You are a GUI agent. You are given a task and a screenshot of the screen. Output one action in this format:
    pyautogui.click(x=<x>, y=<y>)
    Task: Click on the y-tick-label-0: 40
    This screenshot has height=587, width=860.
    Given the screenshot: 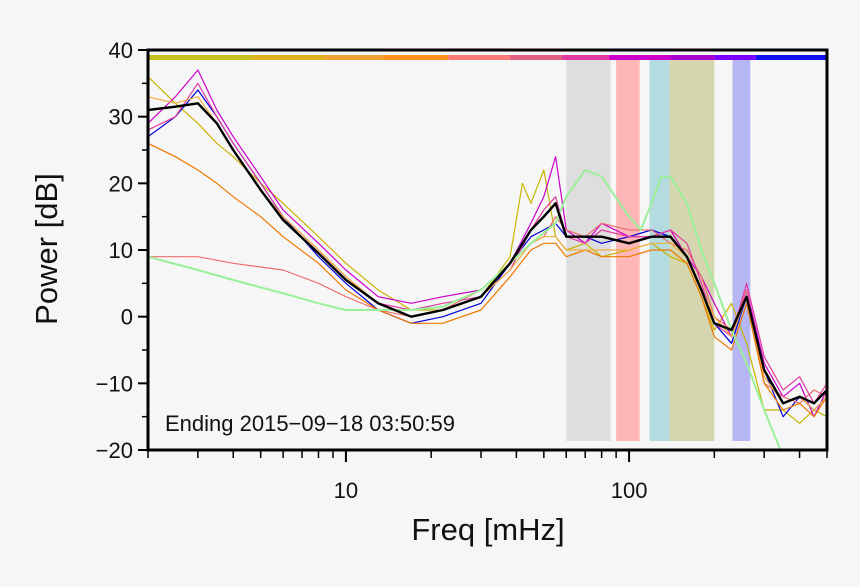 What is the action you would take?
    pyautogui.click(x=121, y=50)
    